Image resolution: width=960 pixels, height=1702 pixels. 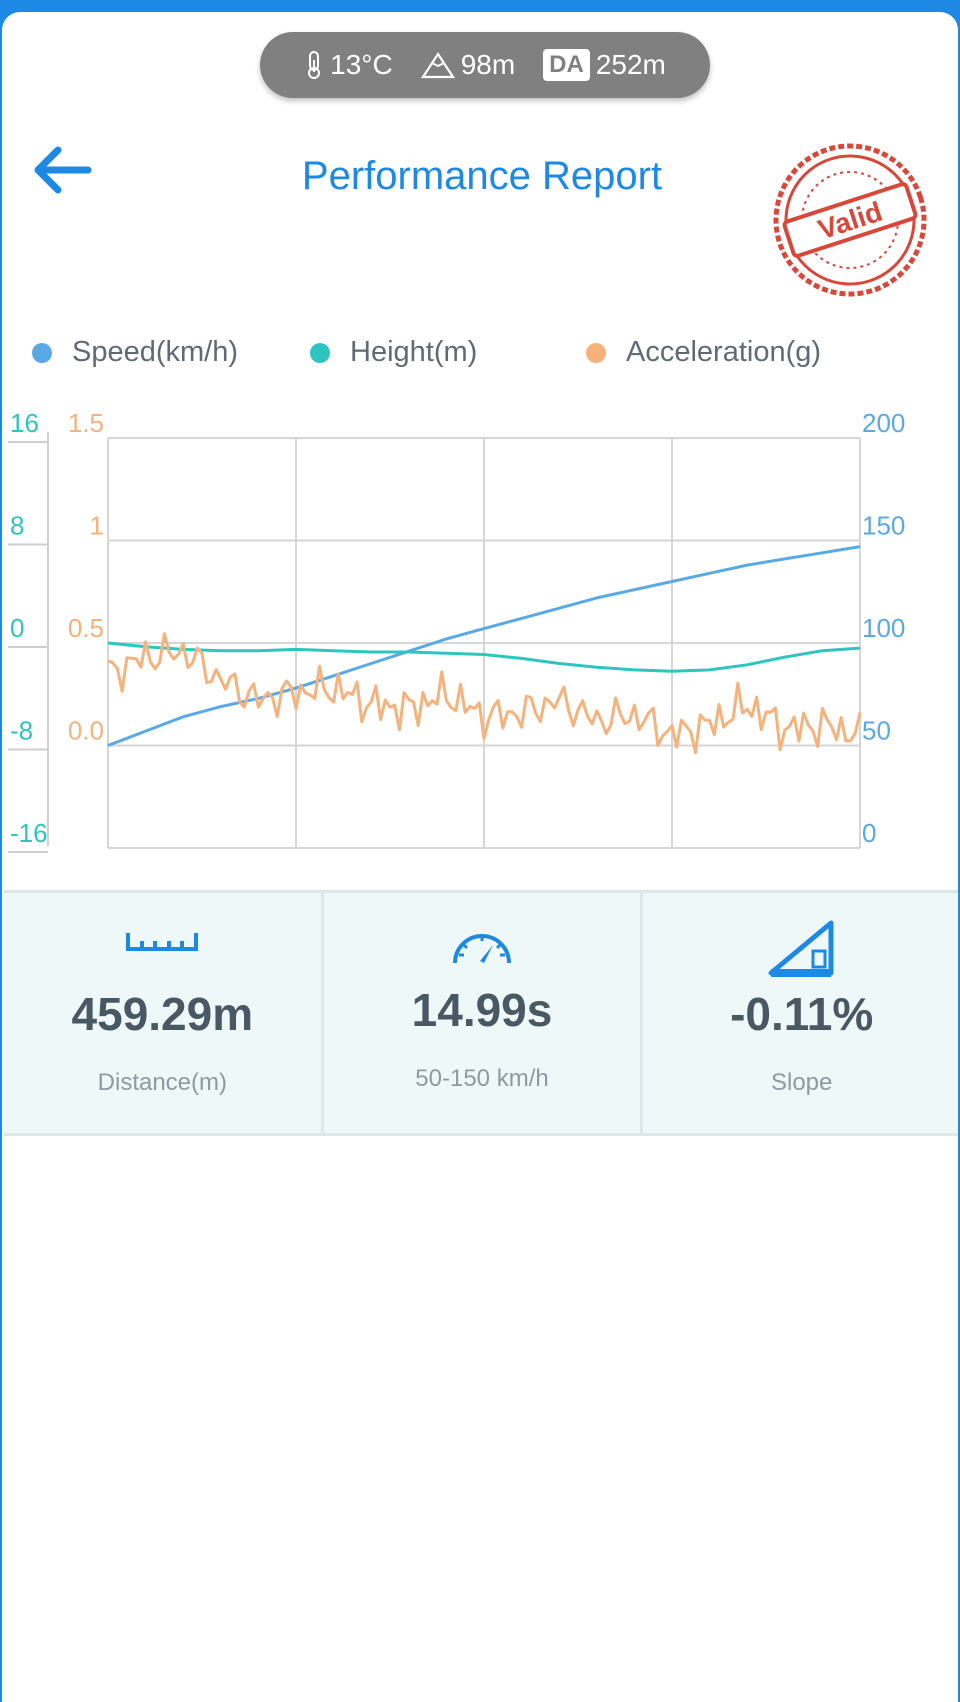 What do you see at coordinates (482, 176) in the screenshot?
I see `page-title: Performance Report` at bounding box center [482, 176].